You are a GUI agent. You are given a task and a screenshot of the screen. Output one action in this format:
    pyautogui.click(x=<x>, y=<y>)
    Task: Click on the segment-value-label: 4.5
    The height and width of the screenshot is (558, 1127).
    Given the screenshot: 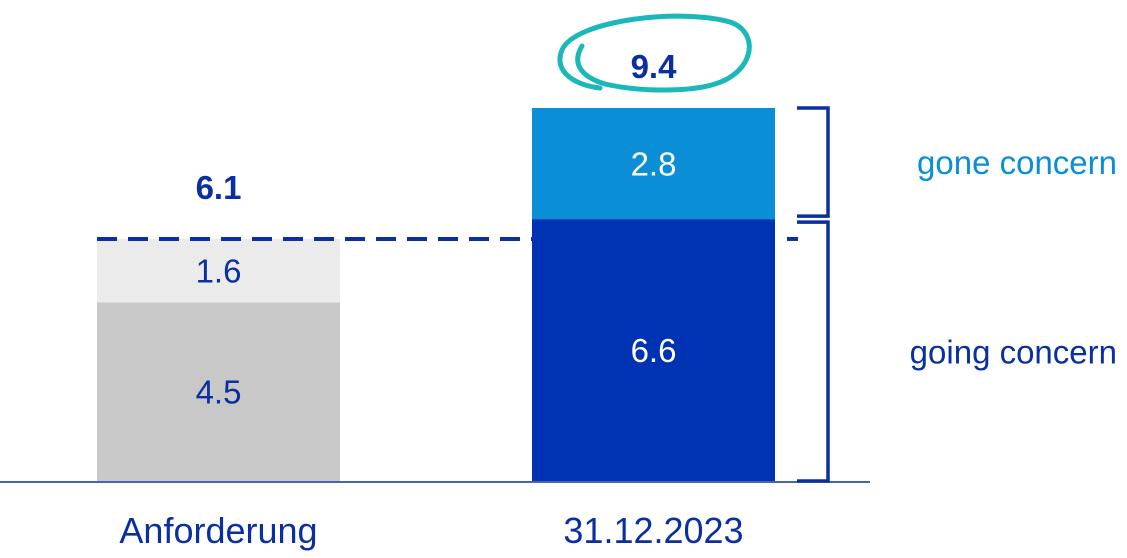 What is the action you would take?
    pyautogui.click(x=219, y=392)
    